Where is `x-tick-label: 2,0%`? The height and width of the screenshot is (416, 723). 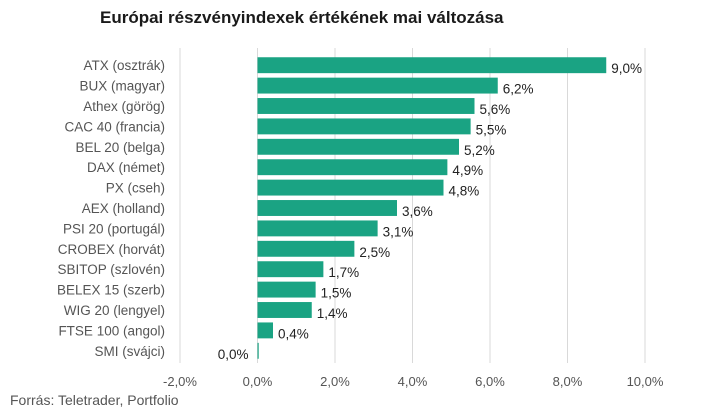 x-tick-label: 2,0% is located at coordinates (335, 381).